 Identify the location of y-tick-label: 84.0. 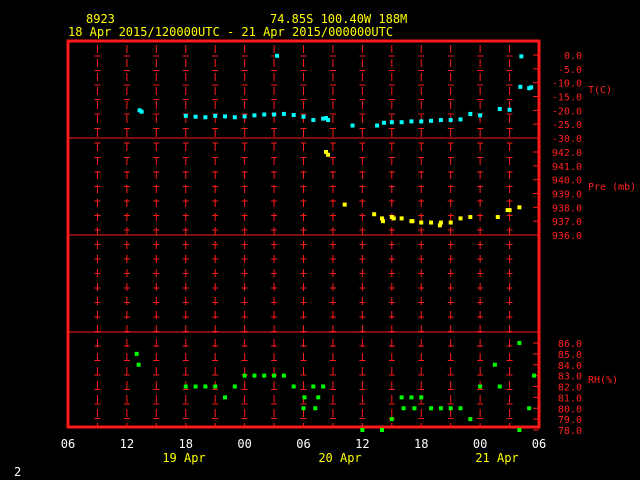
(570, 366).